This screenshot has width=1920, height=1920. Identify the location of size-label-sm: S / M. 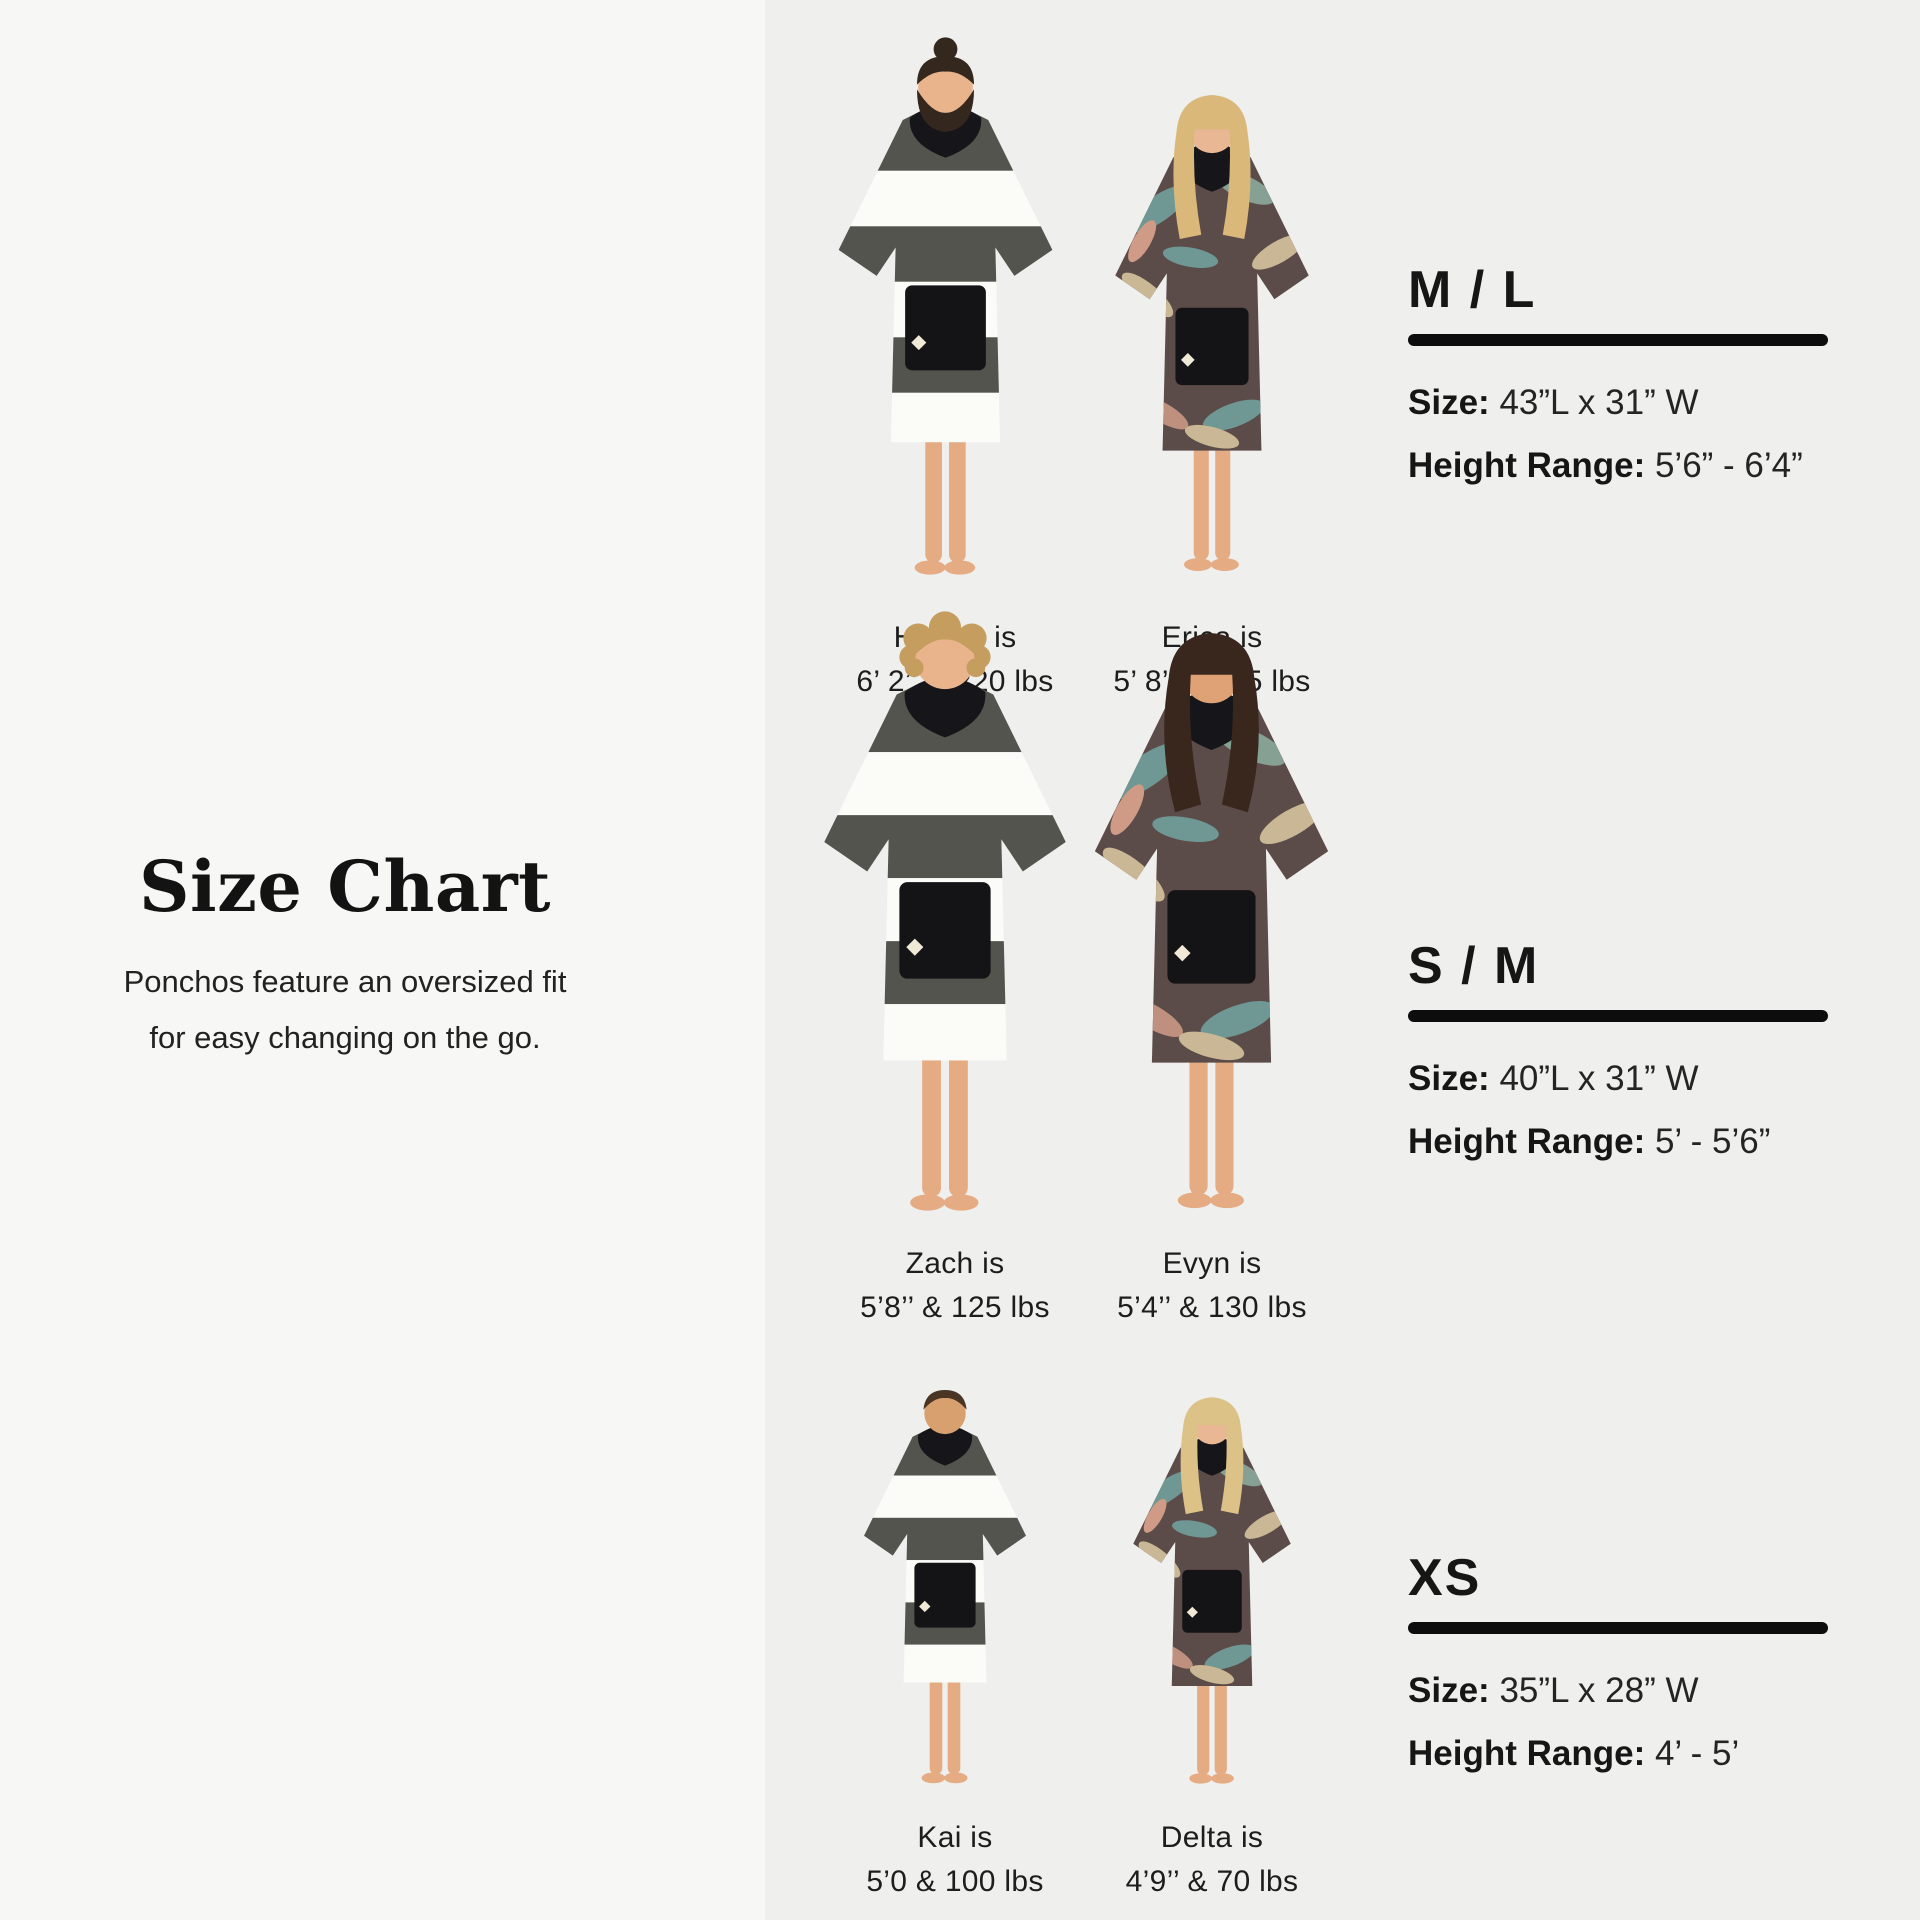
(1474, 966).